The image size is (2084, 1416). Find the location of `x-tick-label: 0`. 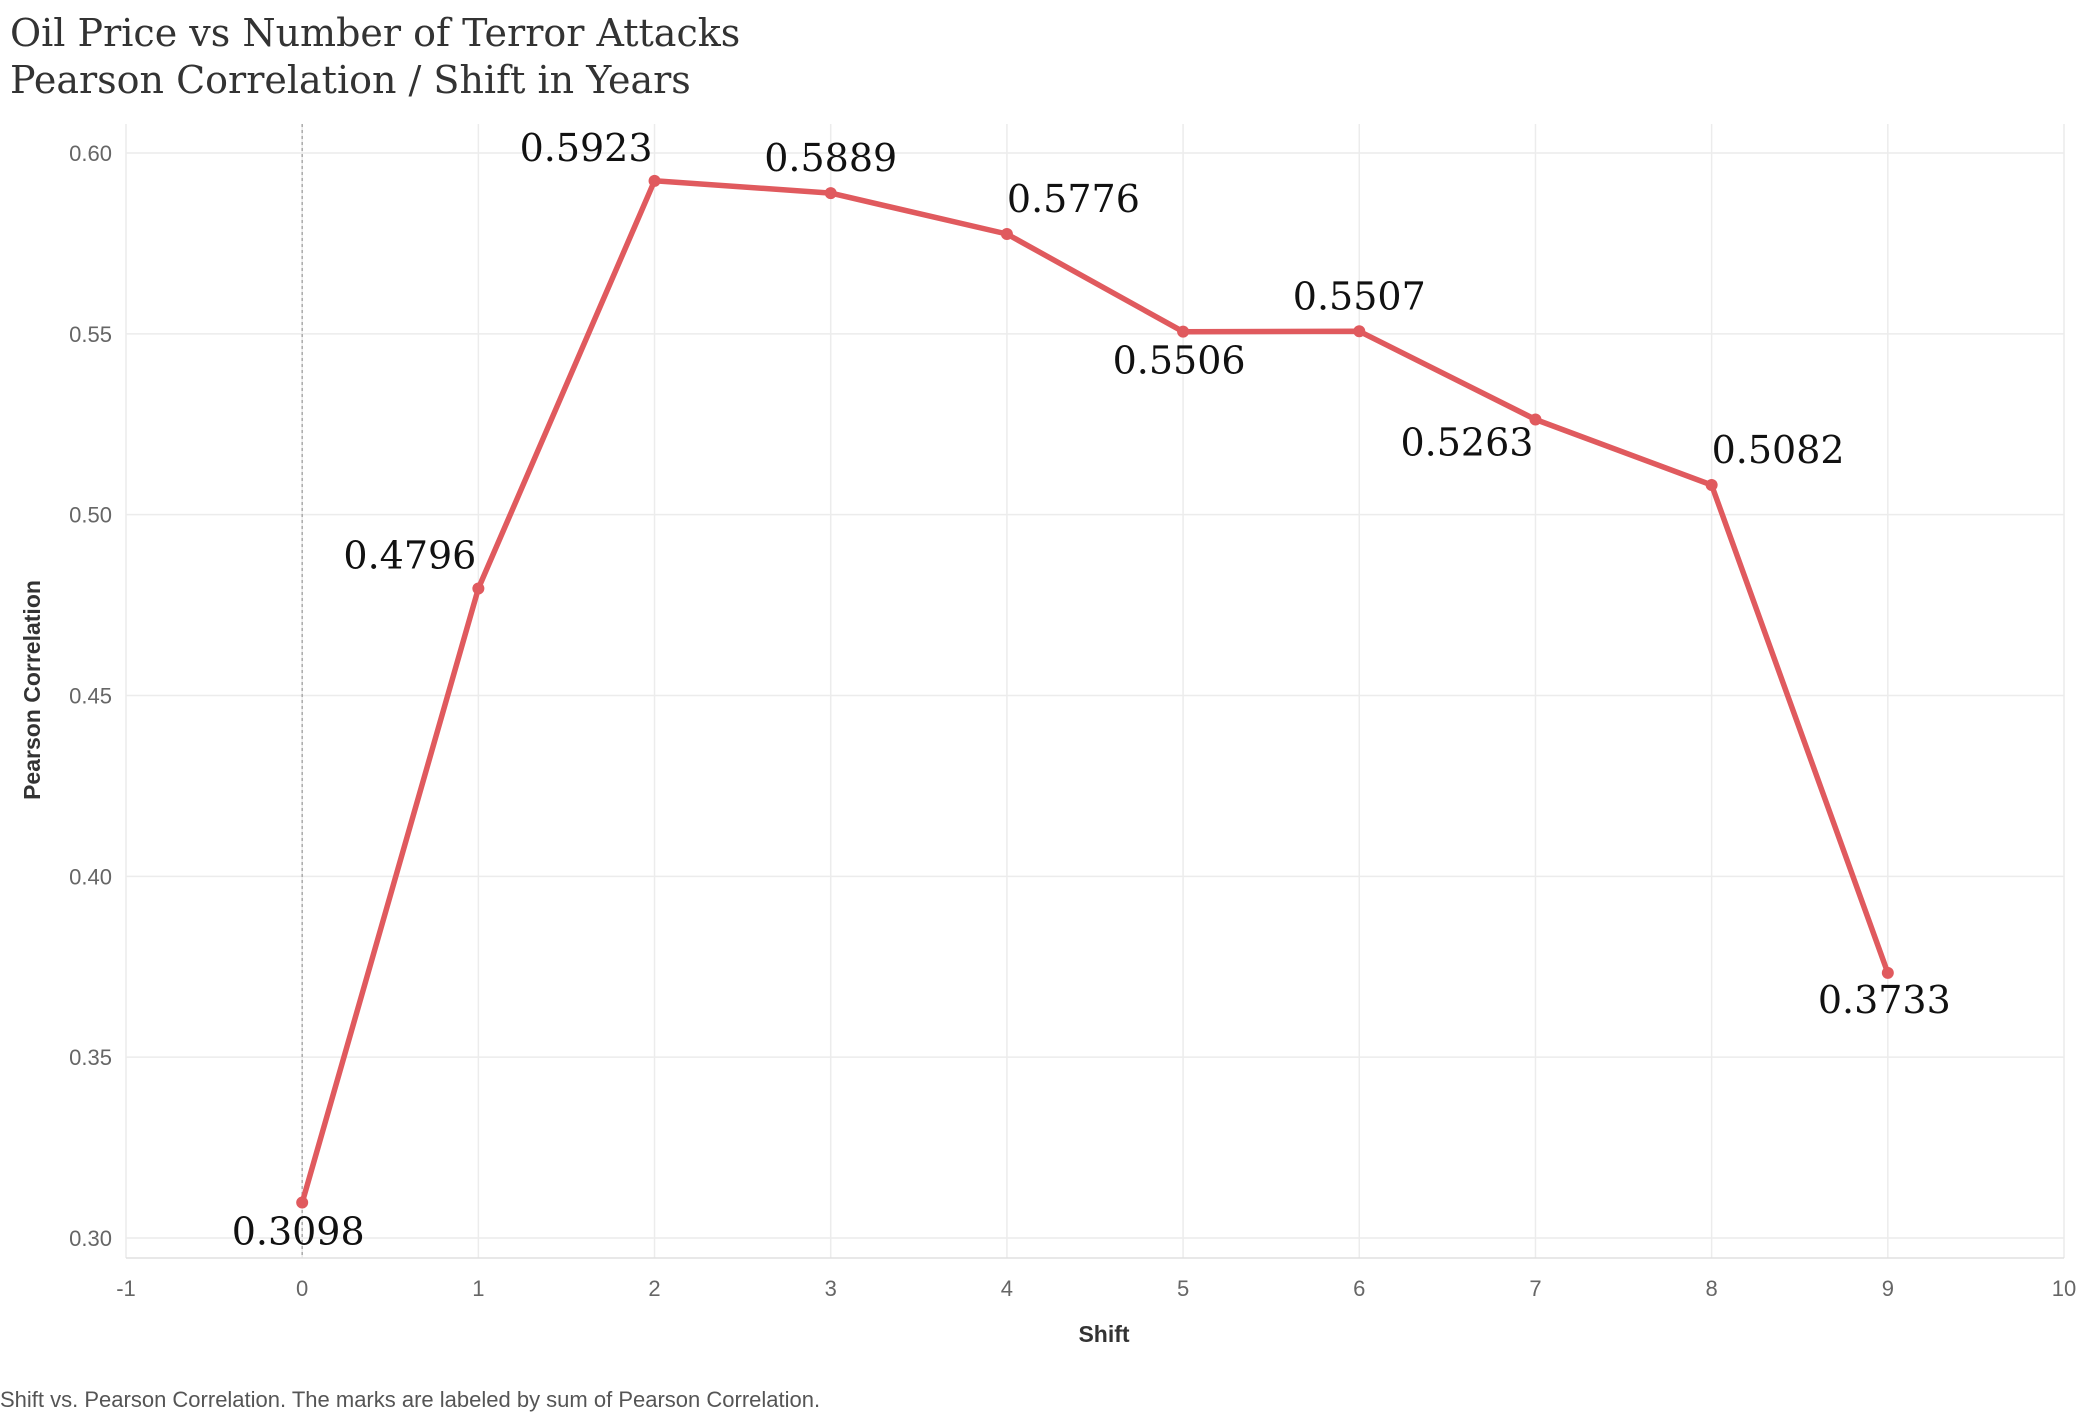

x-tick-label: 0 is located at coordinates (302, 1288).